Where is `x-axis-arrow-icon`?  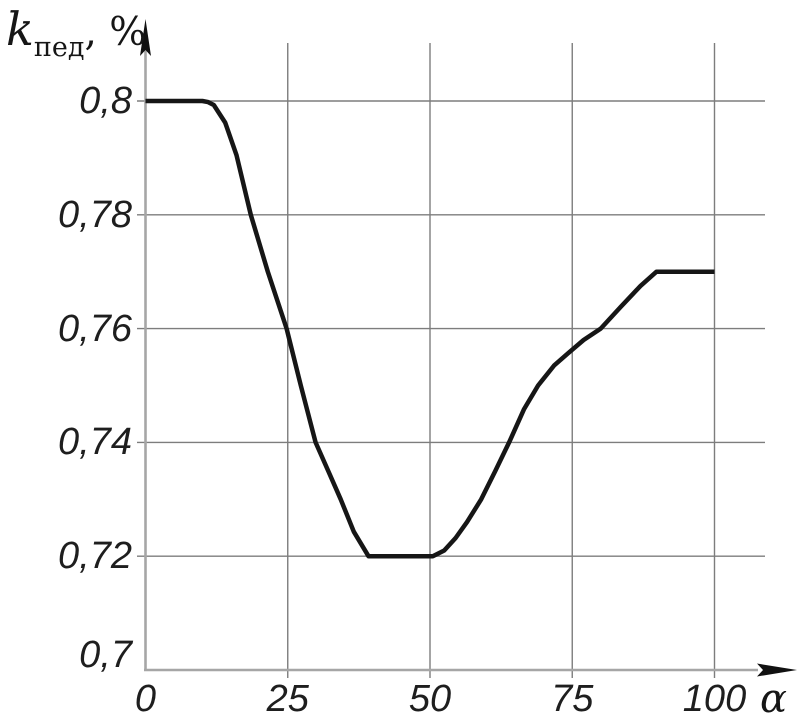
x-axis-arrow-icon is located at coordinates (777, 670).